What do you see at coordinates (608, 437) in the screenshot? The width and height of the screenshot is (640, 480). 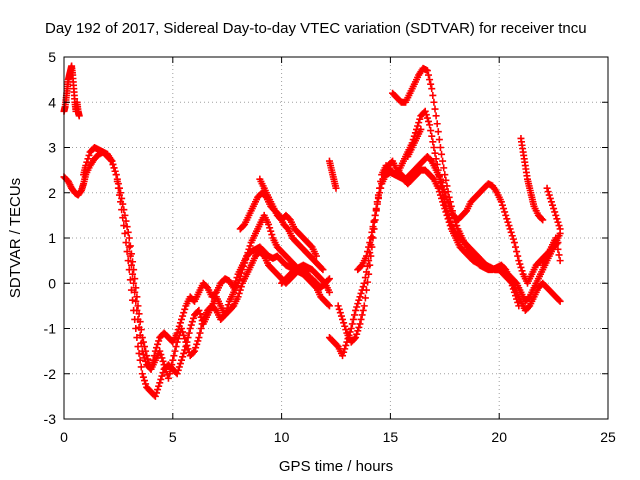 I see `x-tick-label: 25` at bounding box center [608, 437].